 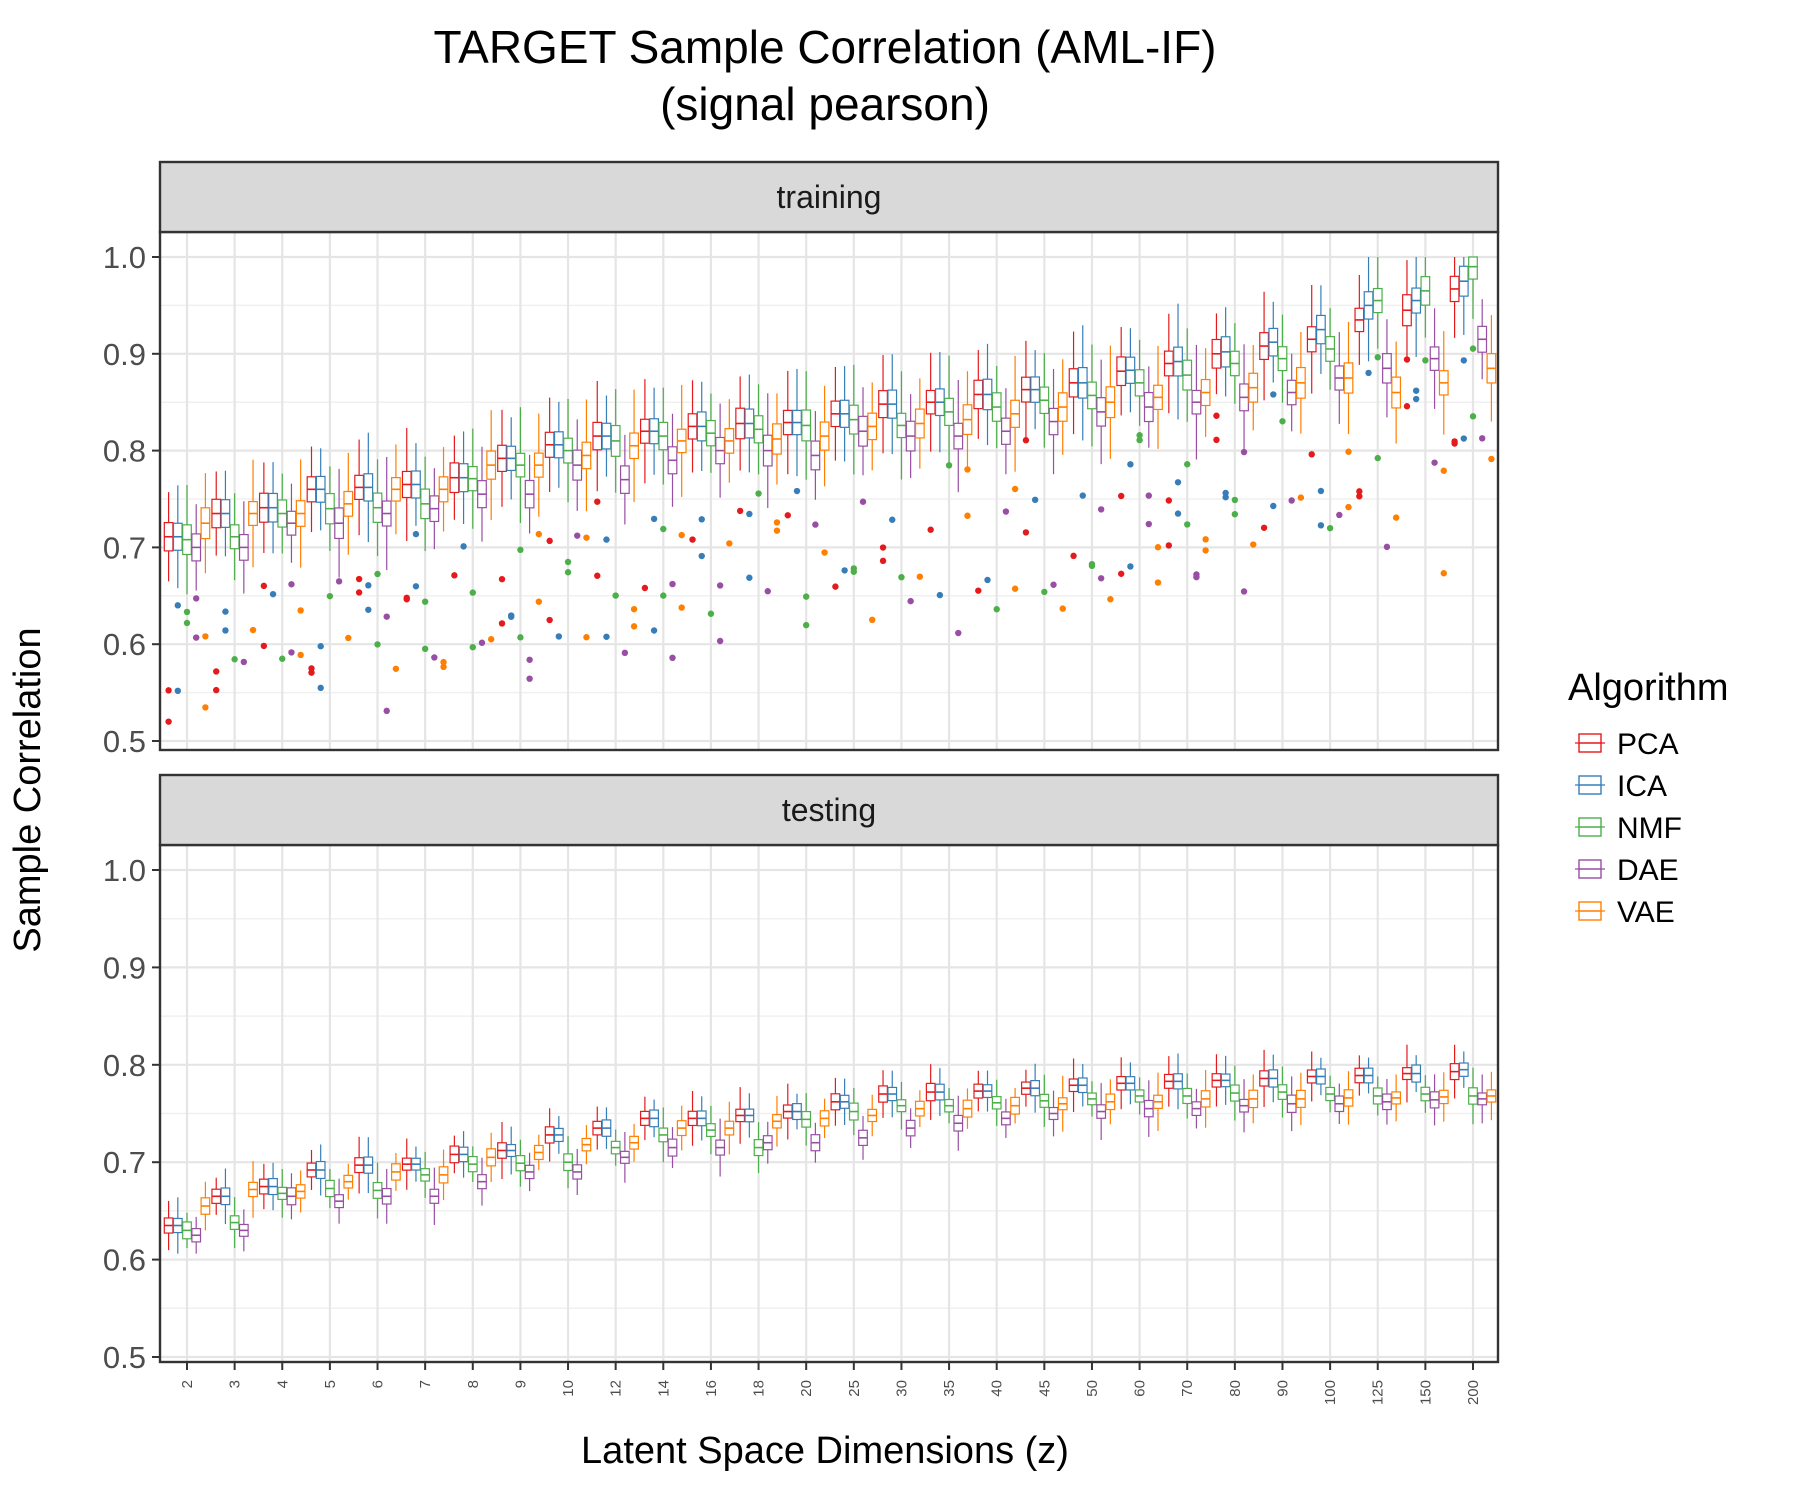 I want to click on legend-item-ica: ICA, so click(x=1621, y=786).